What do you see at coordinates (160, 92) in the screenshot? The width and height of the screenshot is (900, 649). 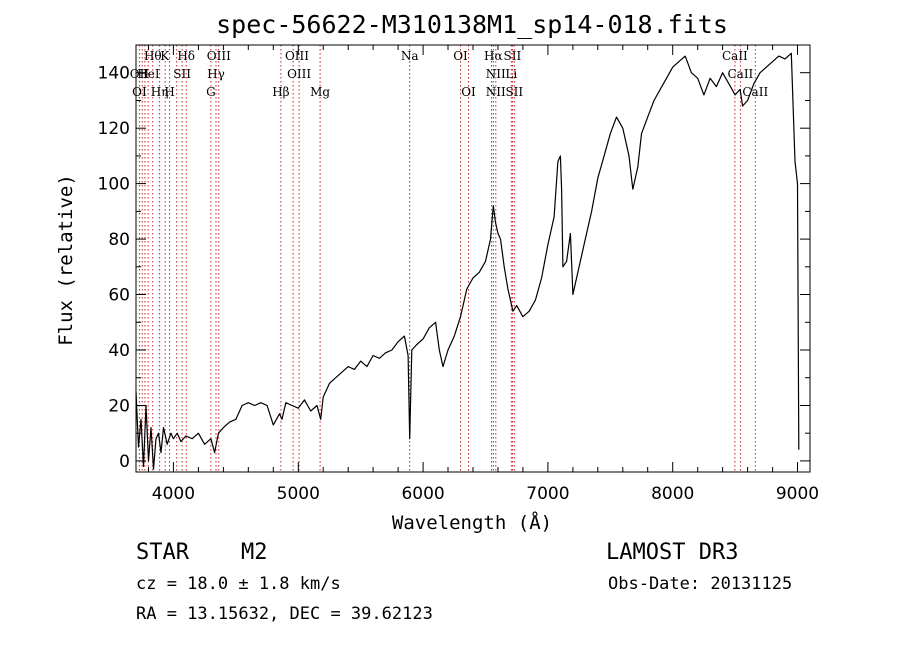 I see `line-label-bot-1: Hη` at bounding box center [160, 92].